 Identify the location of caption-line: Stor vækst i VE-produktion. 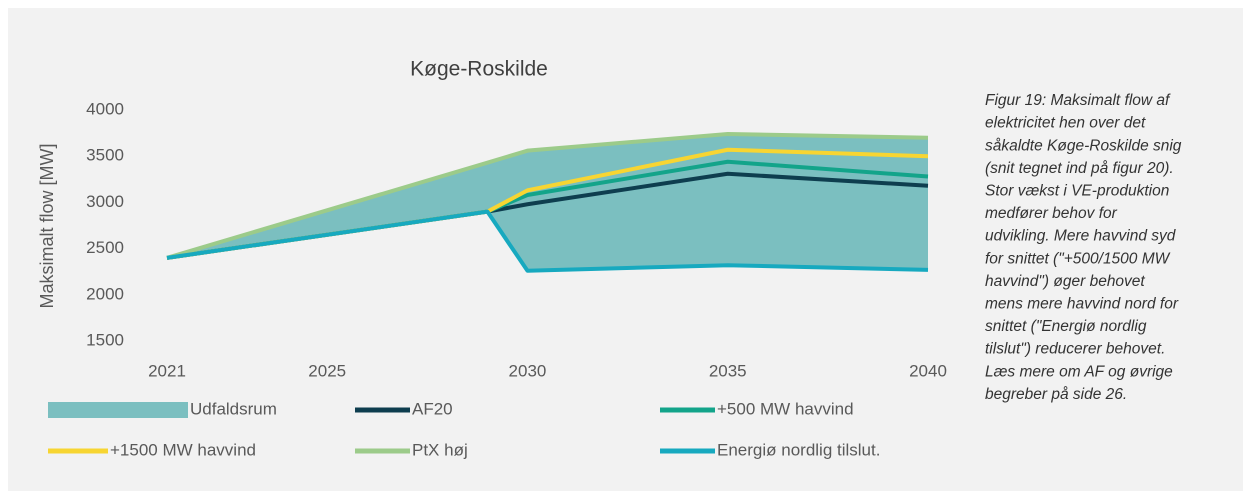
(1077, 190).